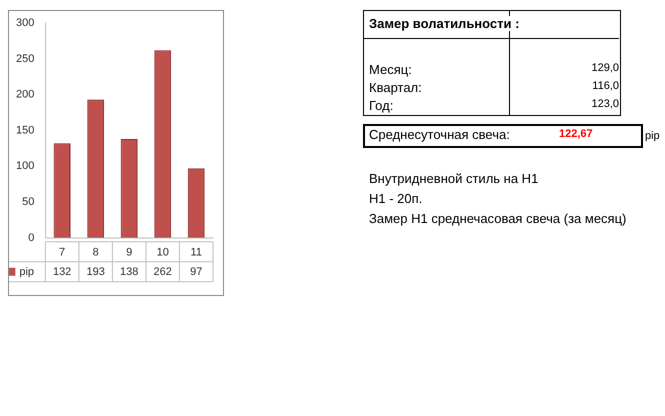  What do you see at coordinates (453, 178) in the screenshot?
I see `text: Внутридневной стиль на H1` at bounding box center [453, 178].